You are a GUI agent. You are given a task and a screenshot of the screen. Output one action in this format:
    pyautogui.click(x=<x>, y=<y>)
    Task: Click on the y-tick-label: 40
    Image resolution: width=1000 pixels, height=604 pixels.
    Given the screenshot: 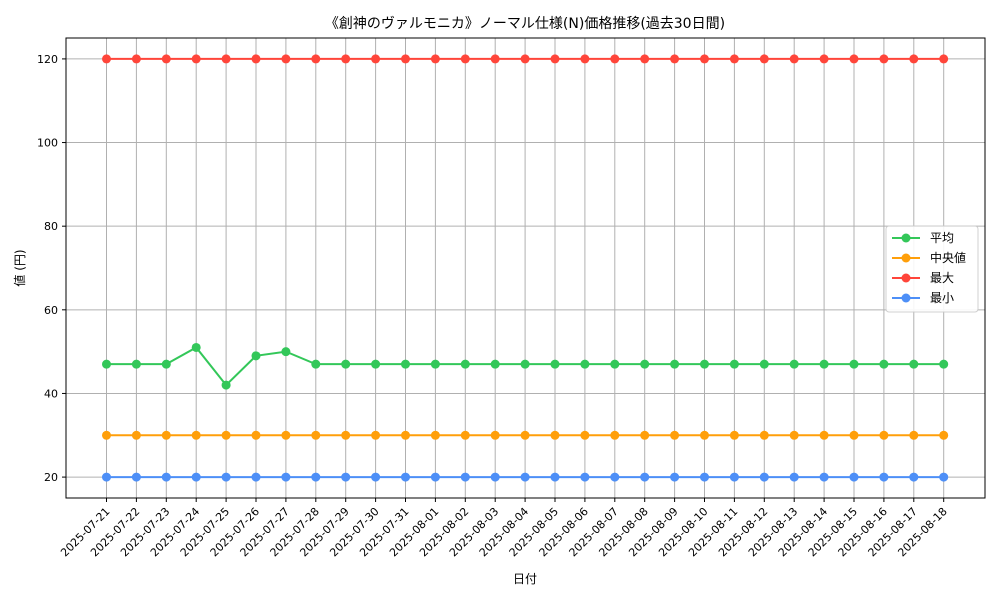 What is the action you would take?
    pyautogui.click(x=51, y=393)
    